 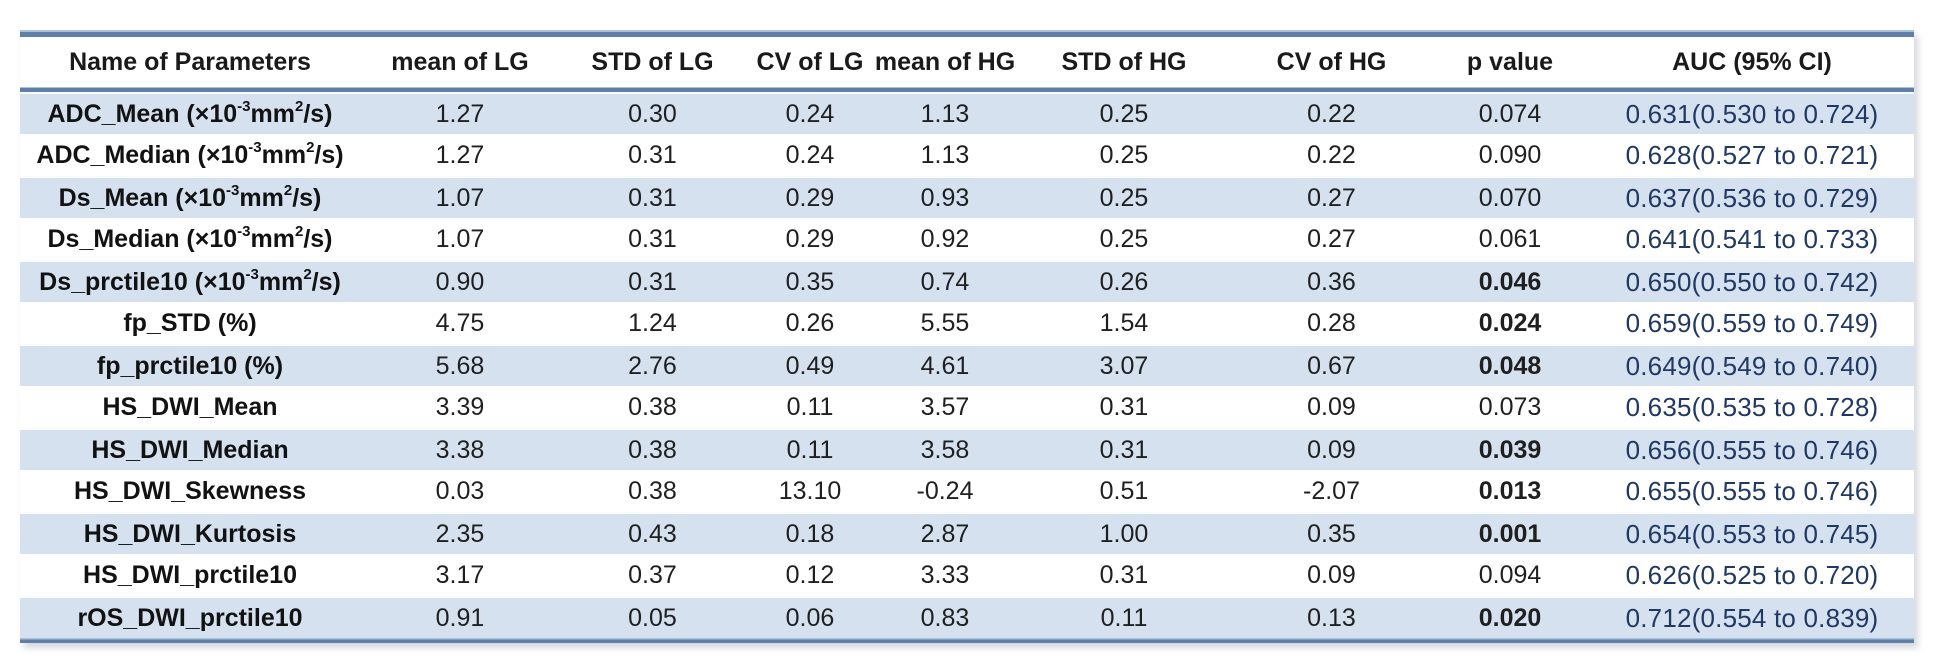 I want to click on value-cell: 0.91, so click(x=460, y=617).